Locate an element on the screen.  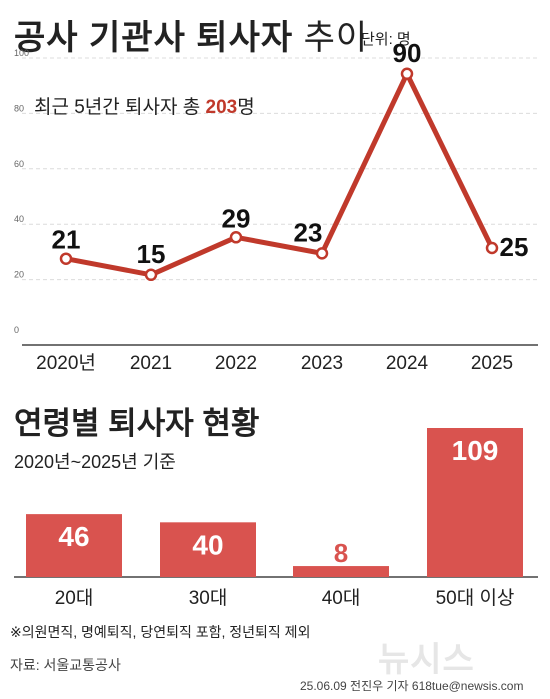
bar-chart-subtitle: 2020년~2025년 기준 is located at coordinates (95, 462).